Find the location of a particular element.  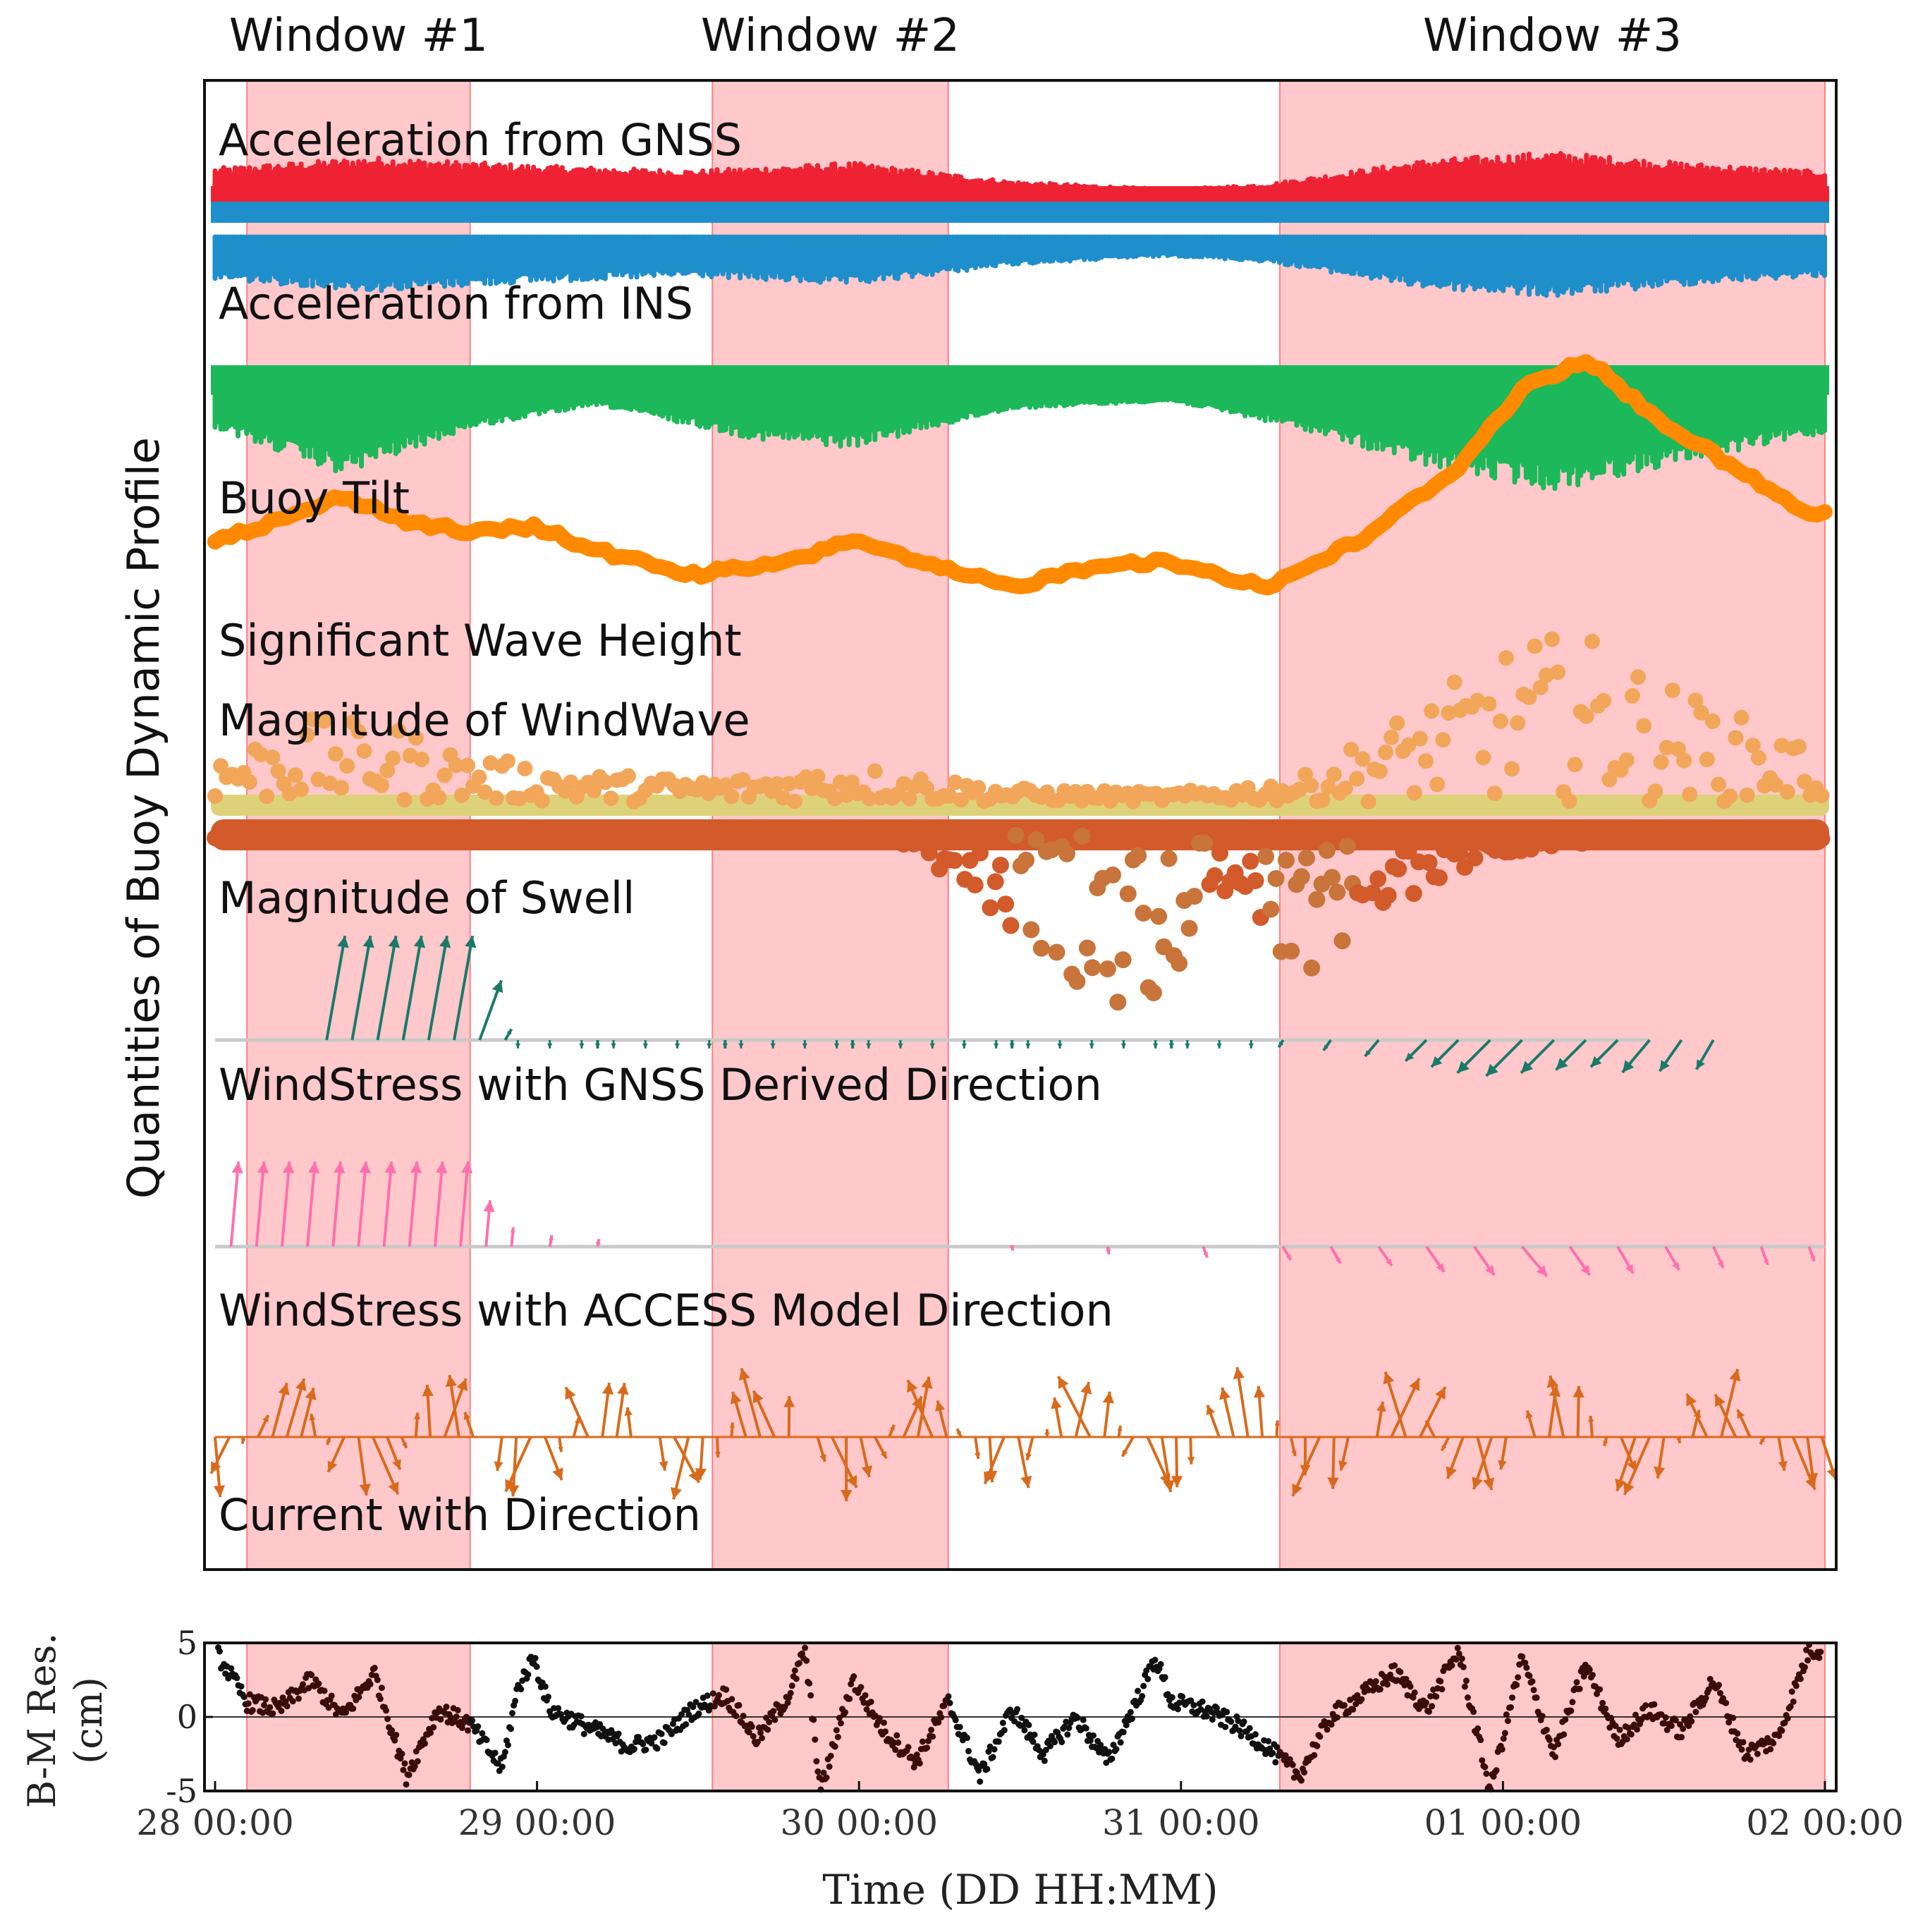

y-tick-label: 0 is located at coordinates (187, 1717).